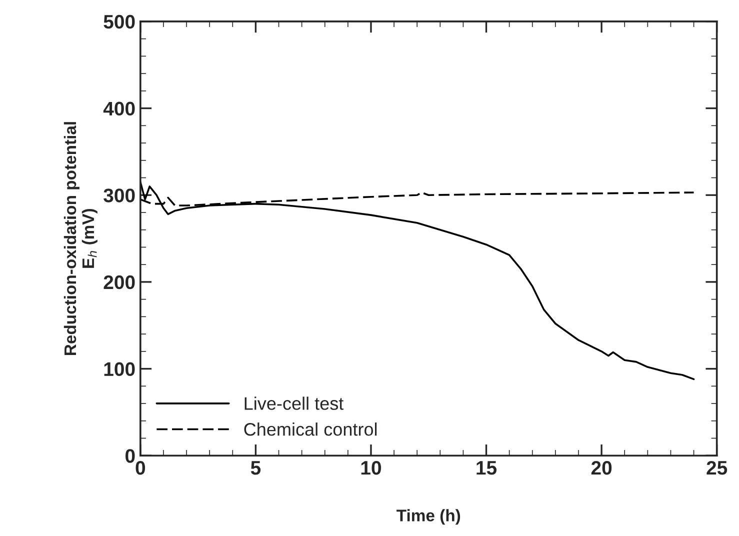  Describe the element at coordinates (428, 517) in the screenshot. I see `x-axis-title: Time (h)` at that location.